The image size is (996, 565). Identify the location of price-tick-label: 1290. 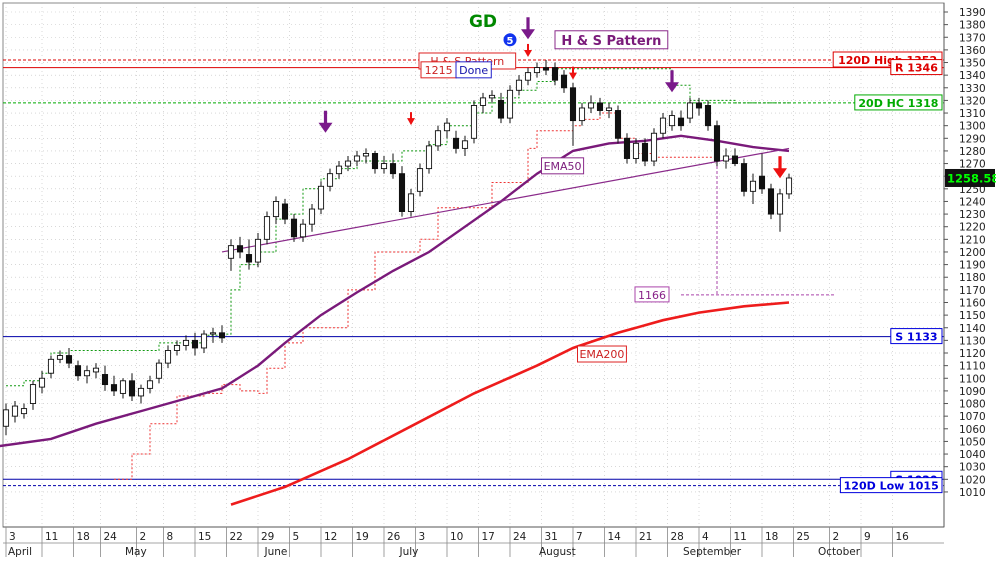
(972, 139).